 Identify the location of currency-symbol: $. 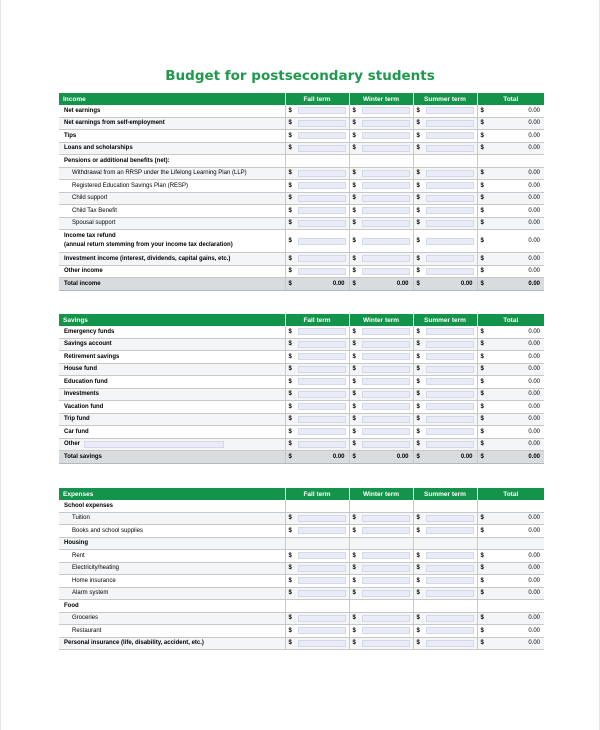
(354, 369).